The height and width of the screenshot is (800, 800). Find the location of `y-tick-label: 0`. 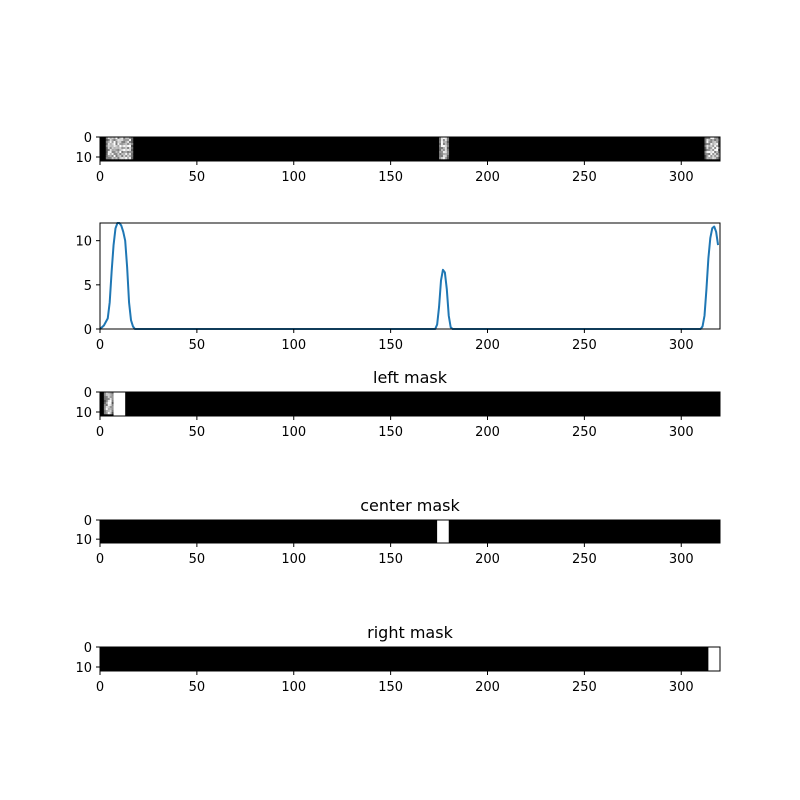

y-tick-label: 0 is located at coordinates (88, 648).